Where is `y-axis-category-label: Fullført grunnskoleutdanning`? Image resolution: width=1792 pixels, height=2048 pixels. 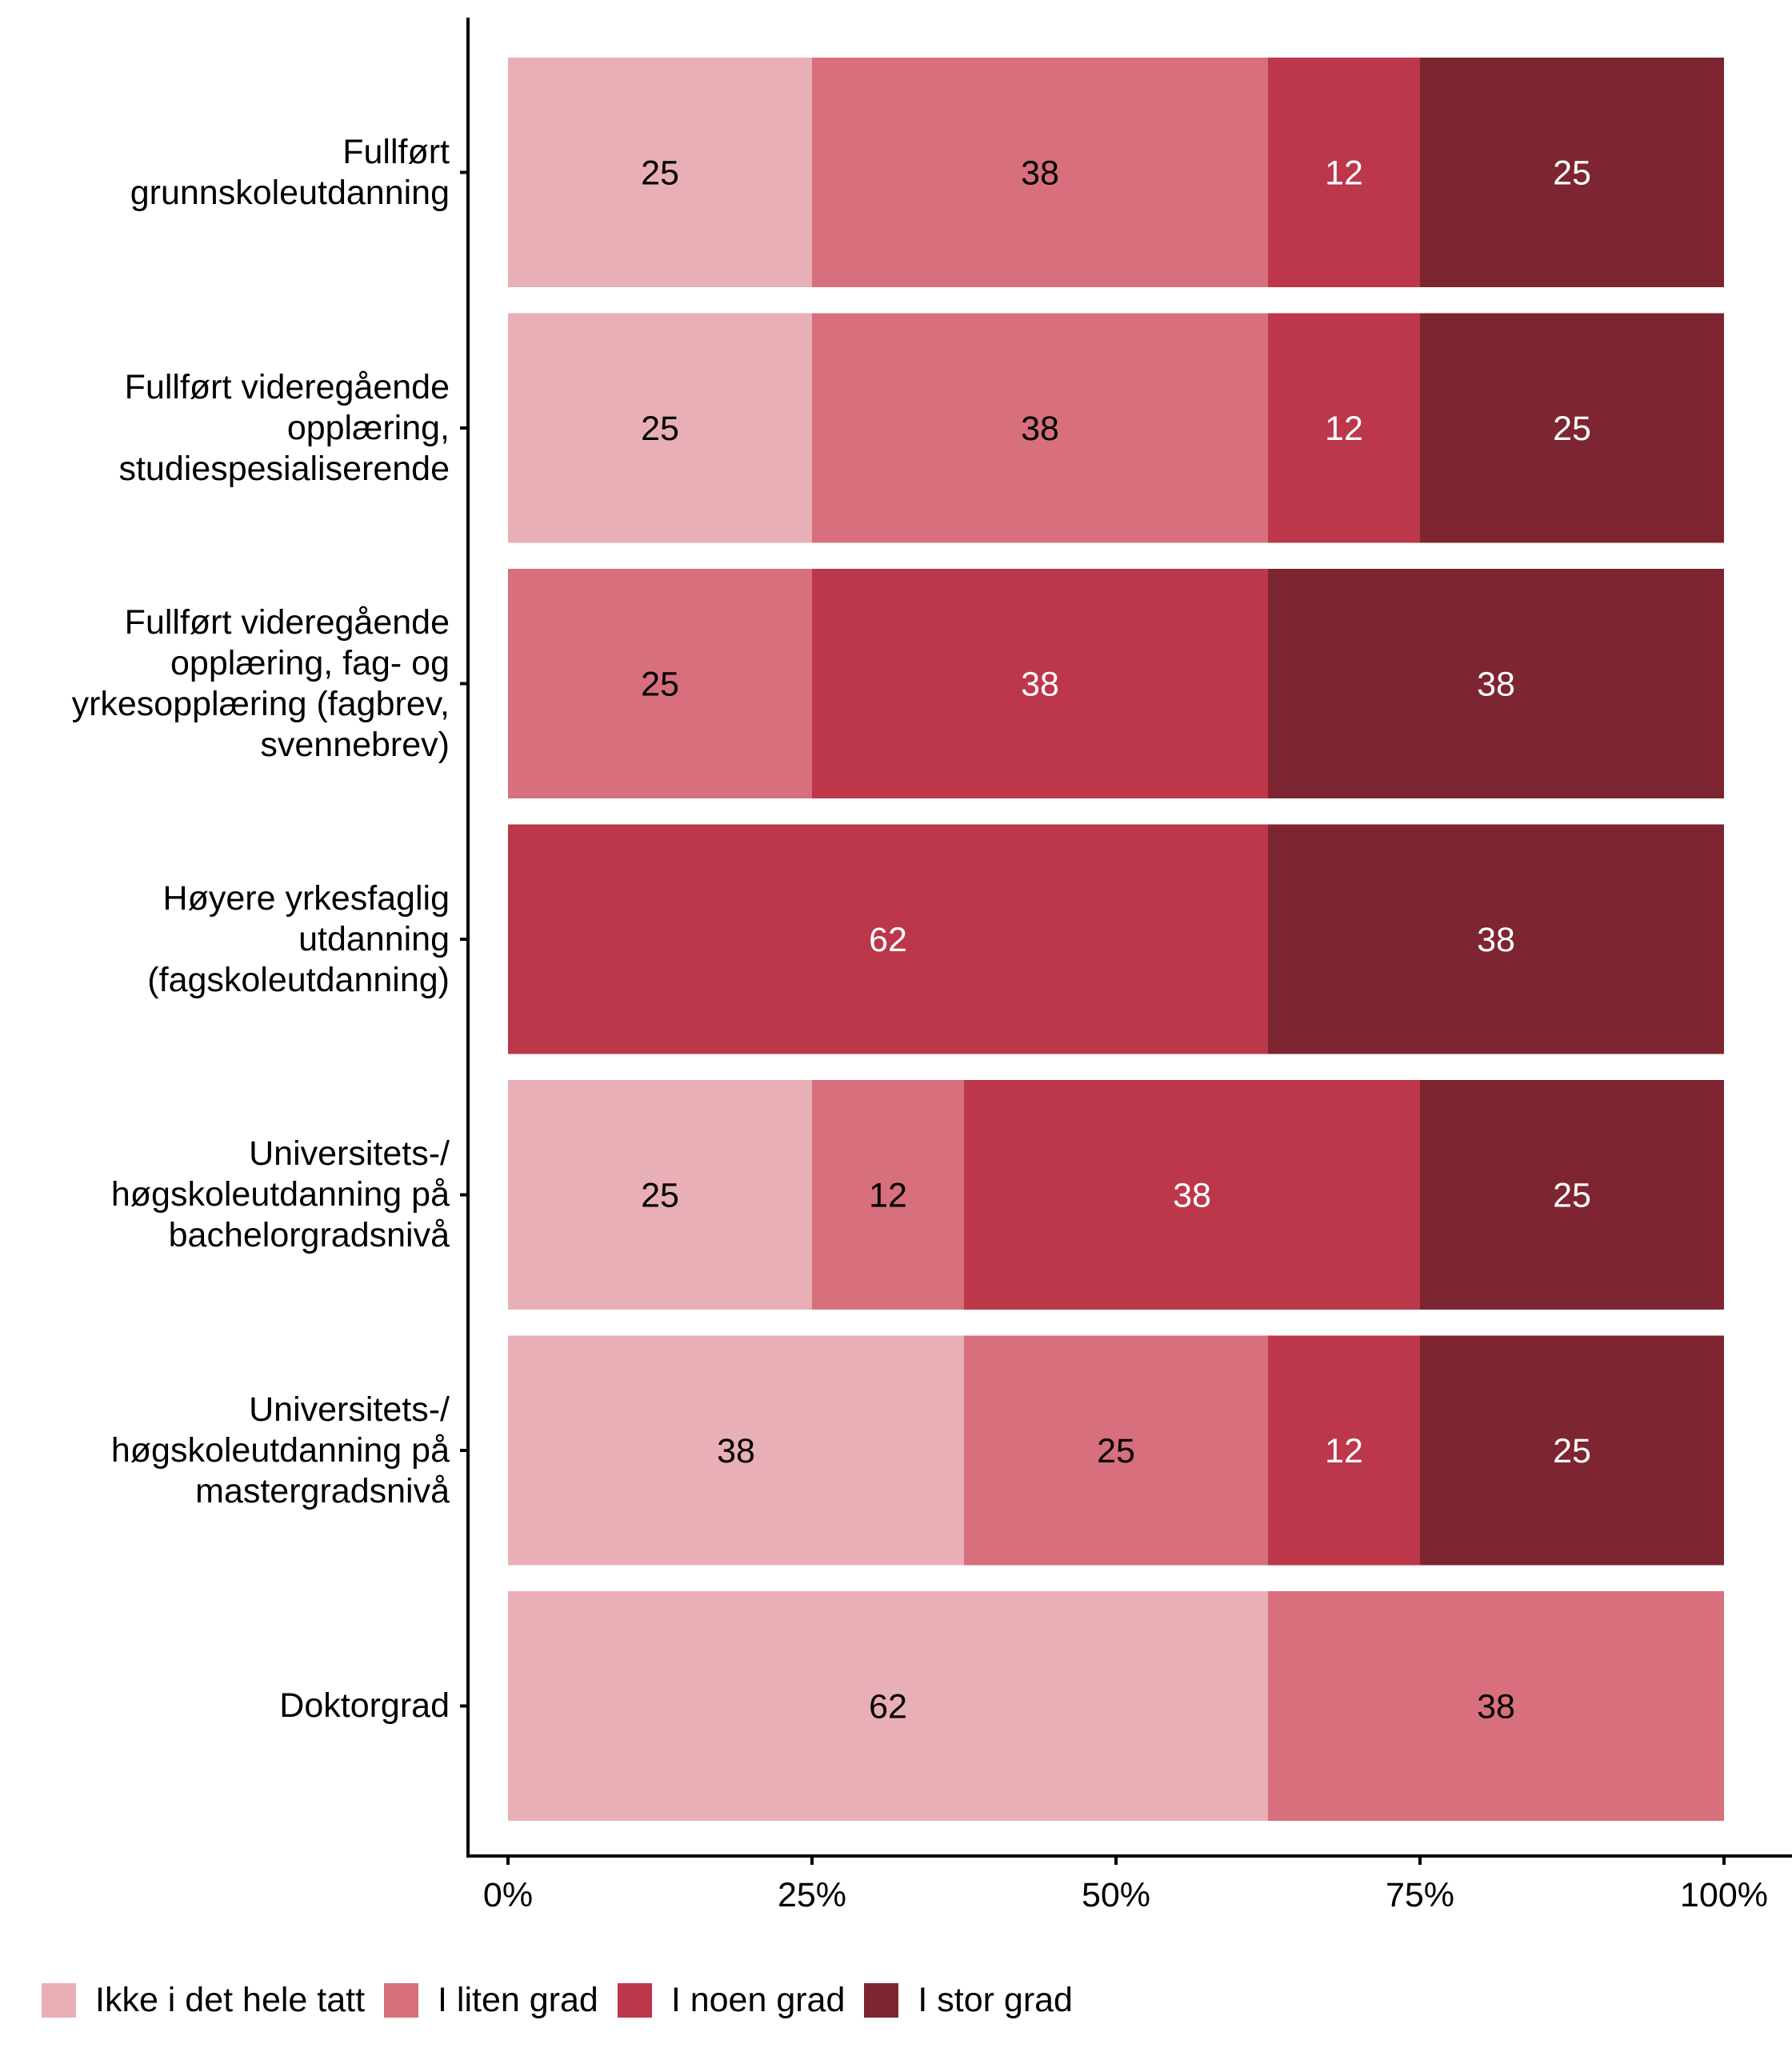 y-axis-category-label: Fullført grunnskoleutdanning is located at coordinates (290, 172).